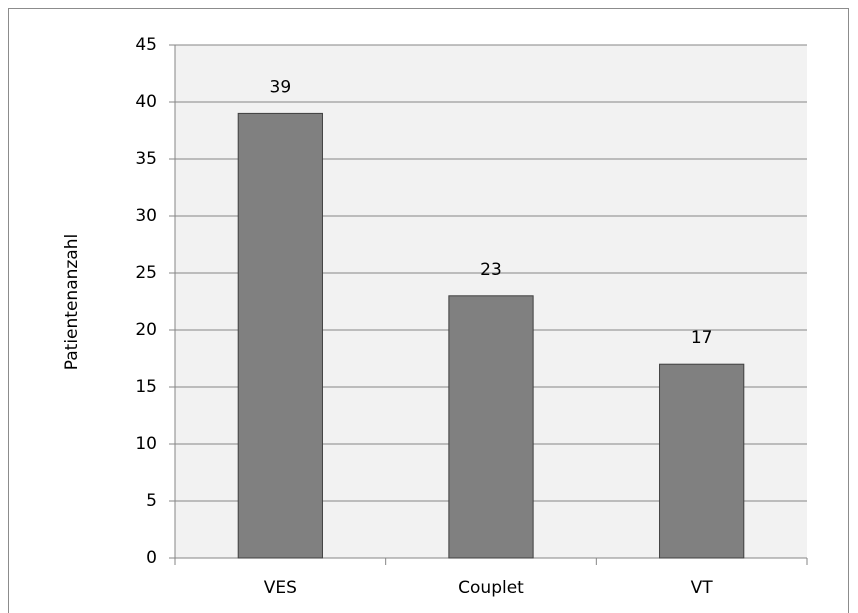  I want to click on y-tick-label: 25, so click(146, 273).